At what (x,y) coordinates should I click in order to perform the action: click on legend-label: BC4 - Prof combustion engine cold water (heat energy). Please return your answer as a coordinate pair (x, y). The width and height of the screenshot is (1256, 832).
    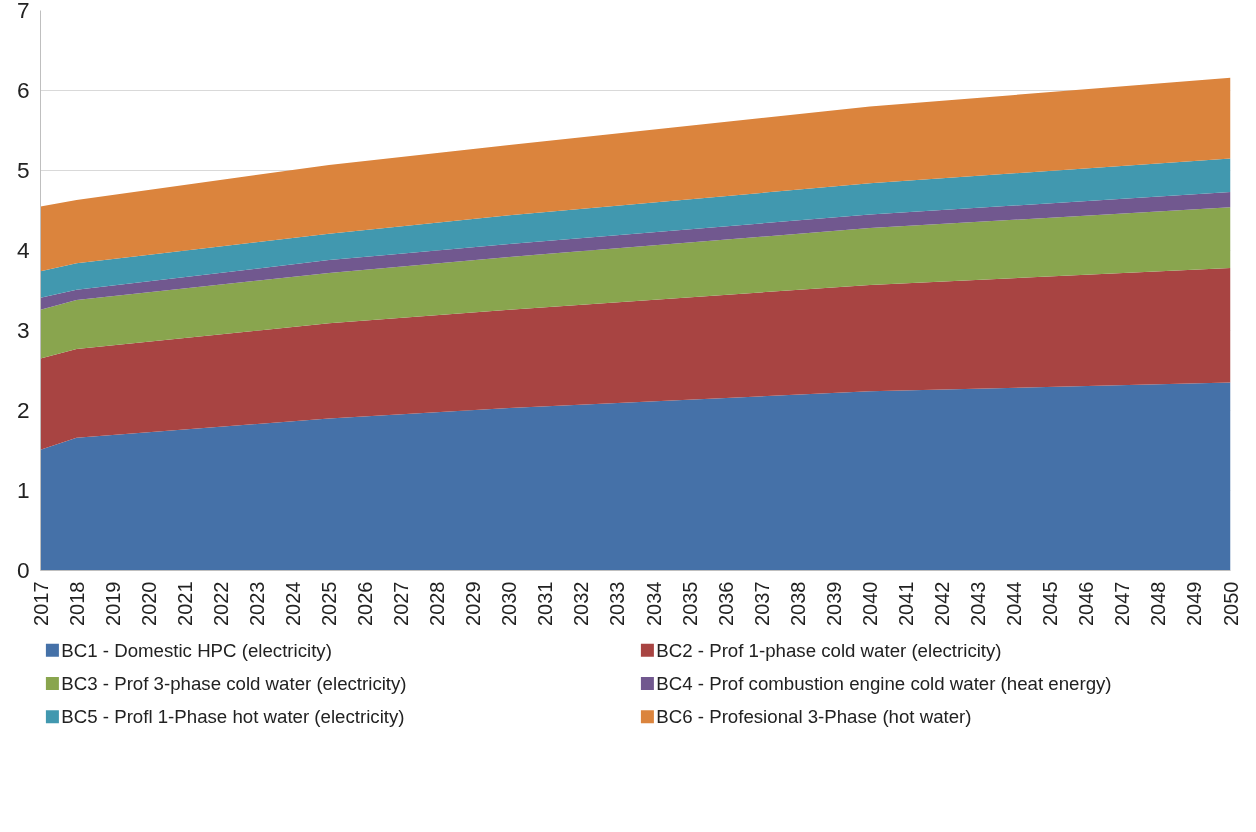
    Looking at the image, I should click on (884, 683).